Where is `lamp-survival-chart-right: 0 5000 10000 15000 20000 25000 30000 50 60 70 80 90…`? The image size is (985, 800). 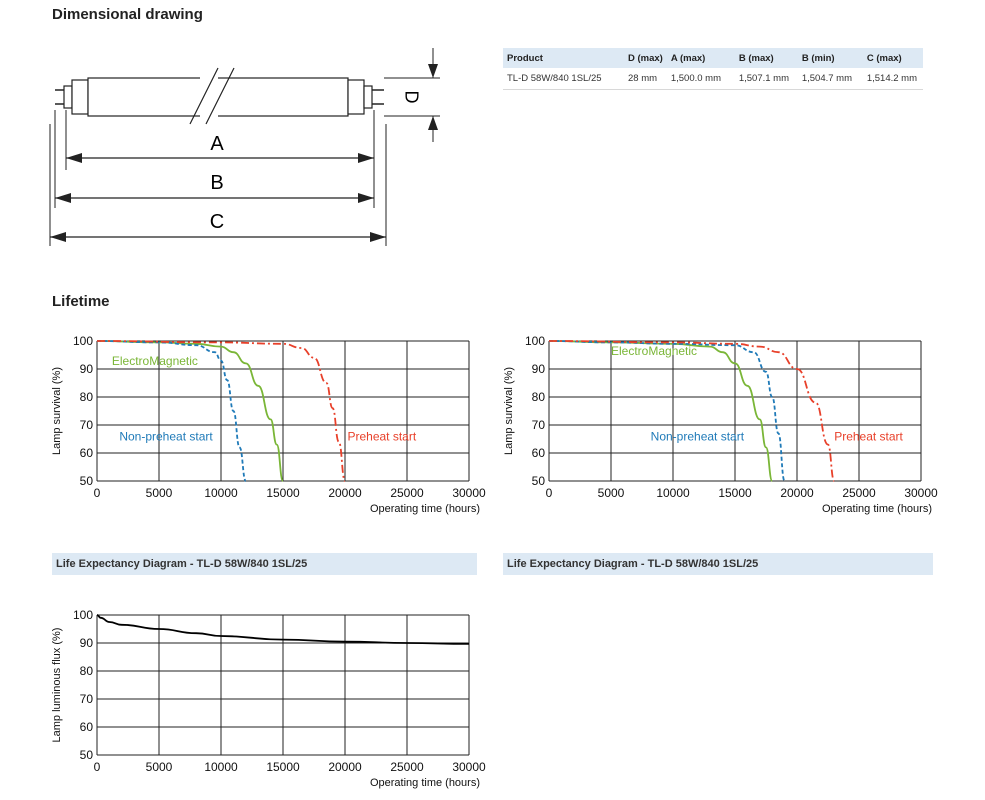 lamp-survival-chart-right: 0 5000 10000 15000 20000 25000 30000 50 60 70 80 90… is located at coordinates (720, 424).